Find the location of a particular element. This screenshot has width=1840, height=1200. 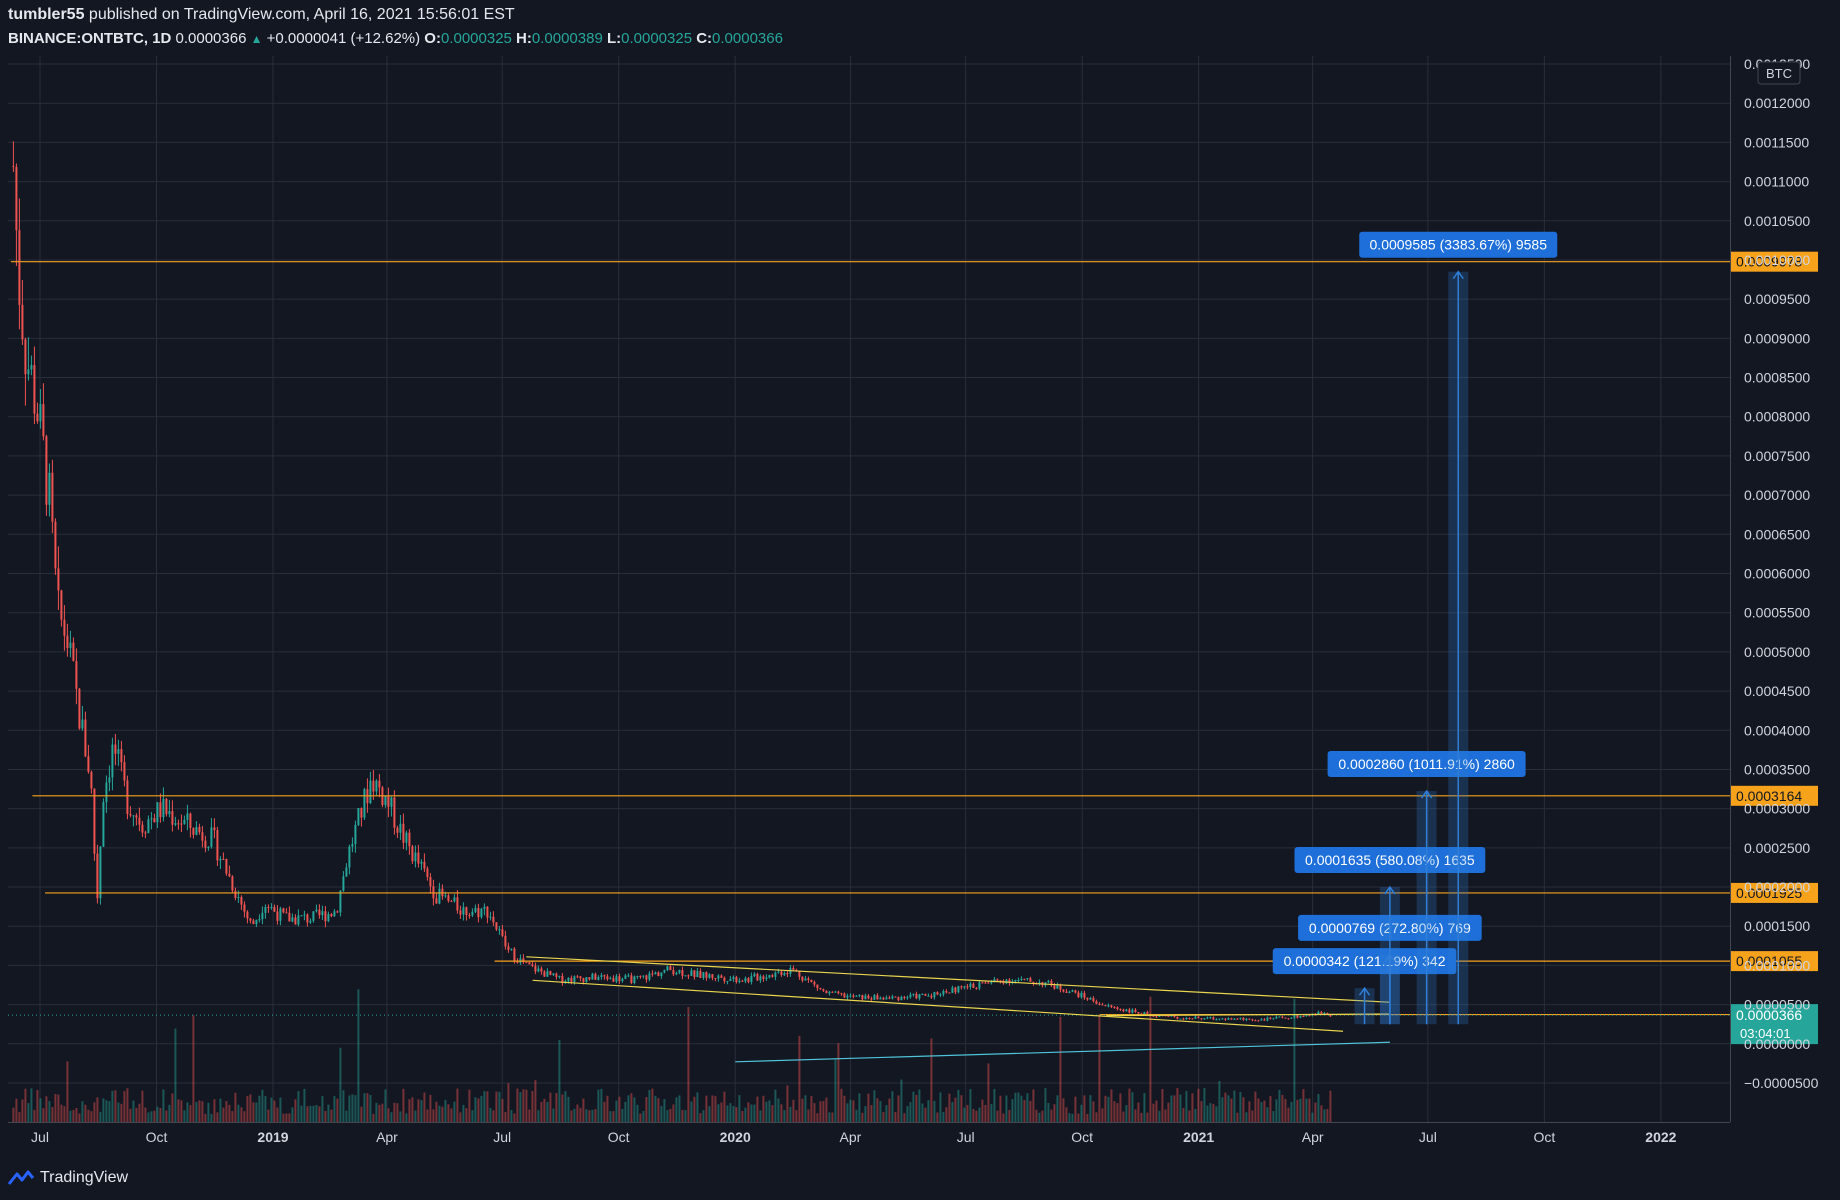

tradingview-logo-icon is located at coordinates (21, 1178).